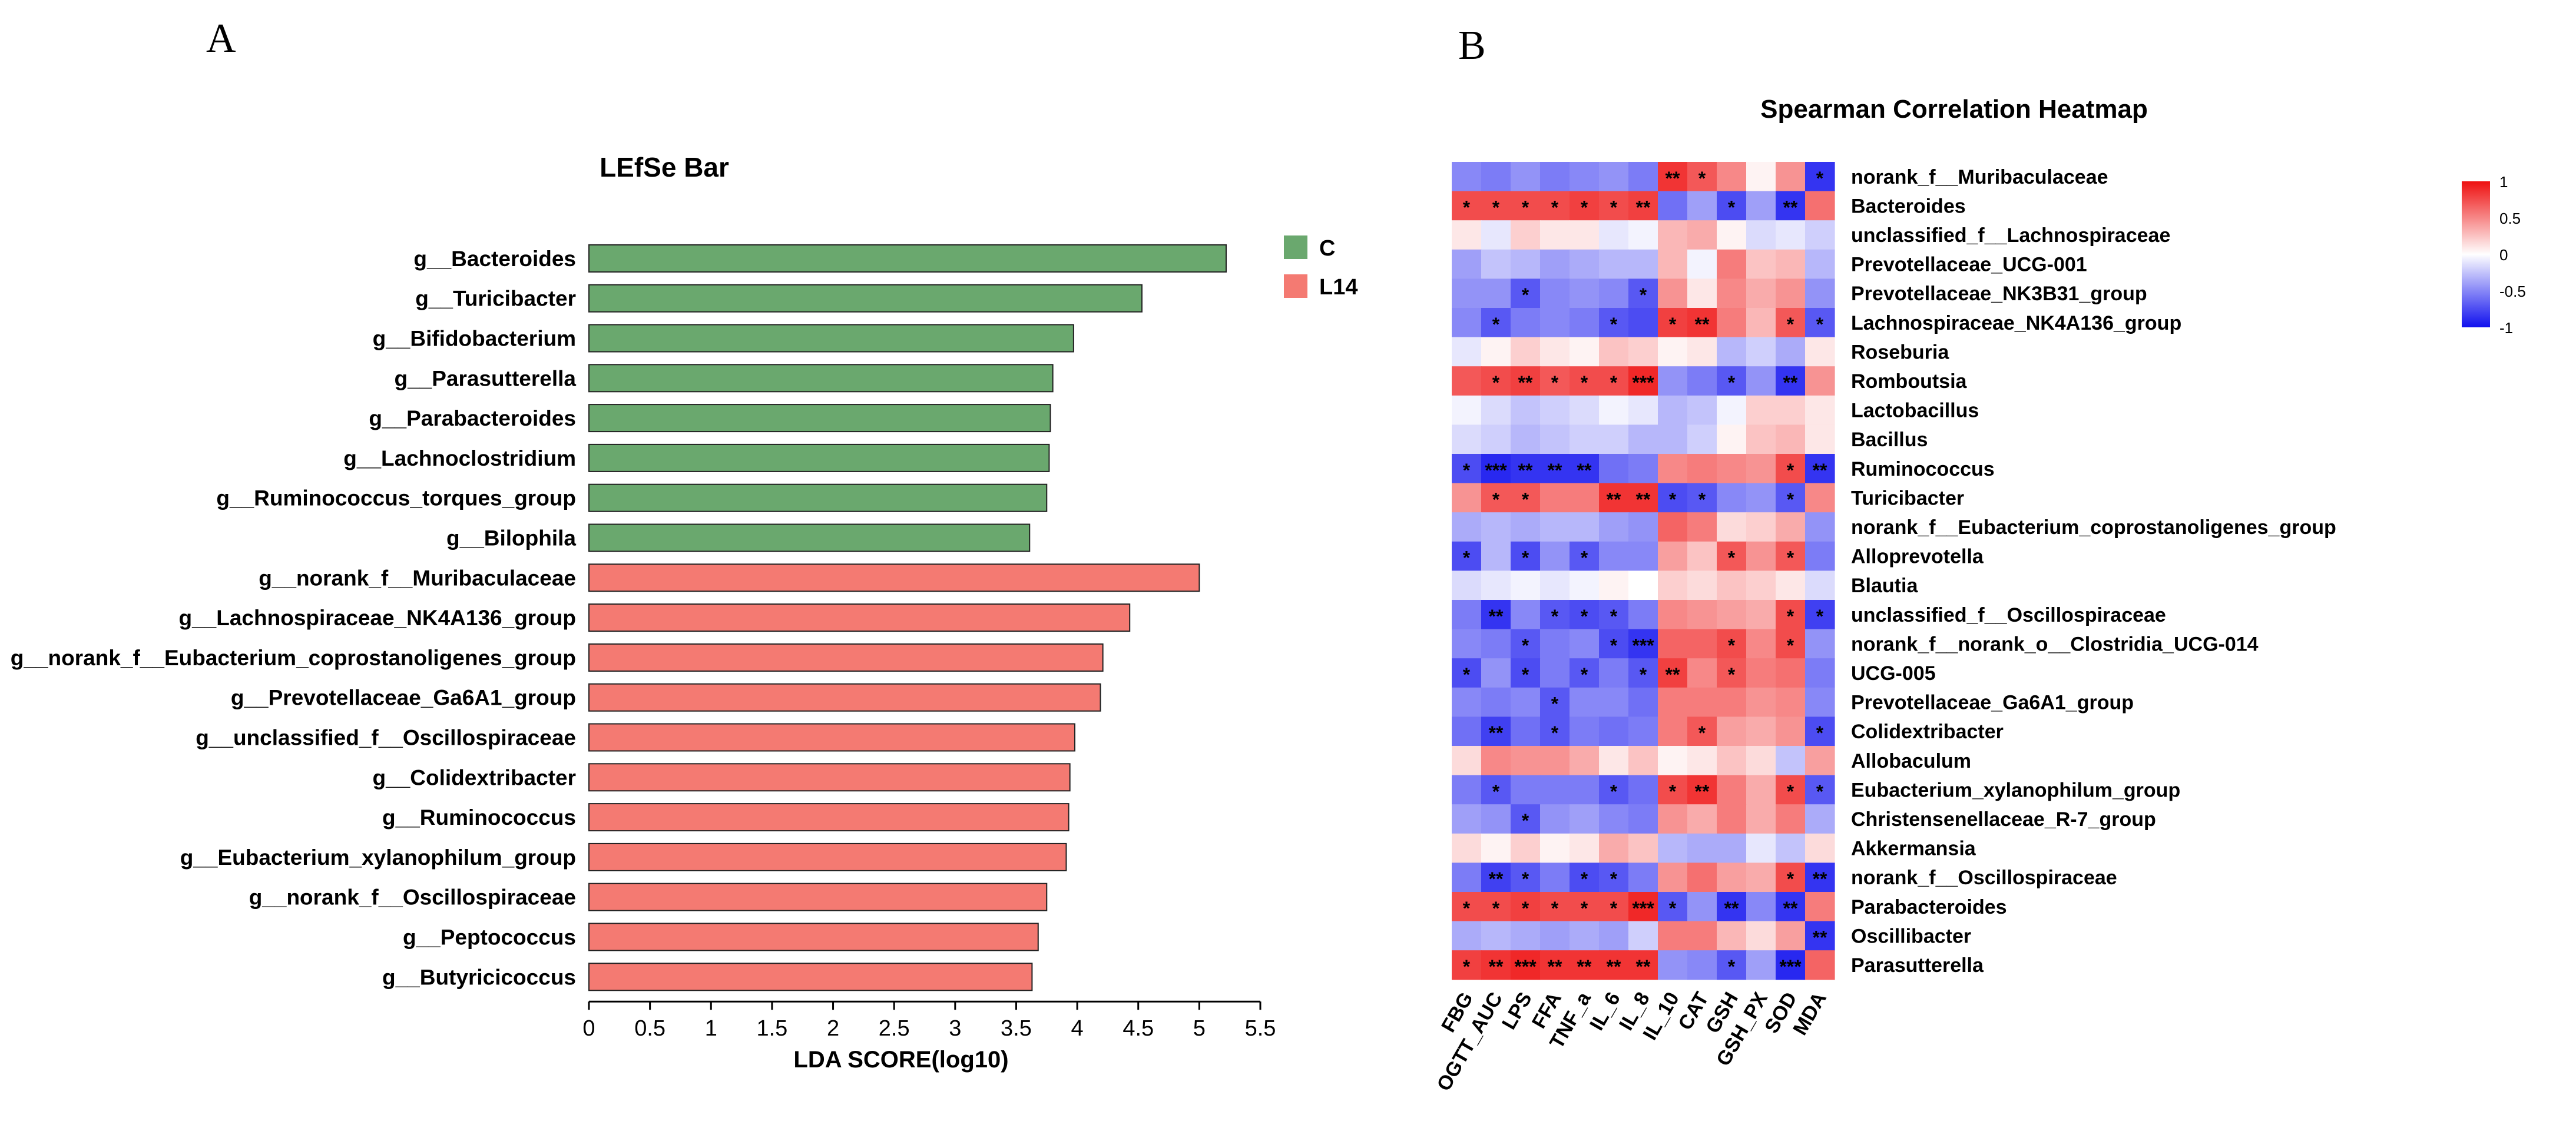 The image size is (2576, 1128). Describe the element at coordinates (403, 698) in the screenshot. I see `lda-category-label: g__Prevotellaceae_Ga6A1_group` at that location.